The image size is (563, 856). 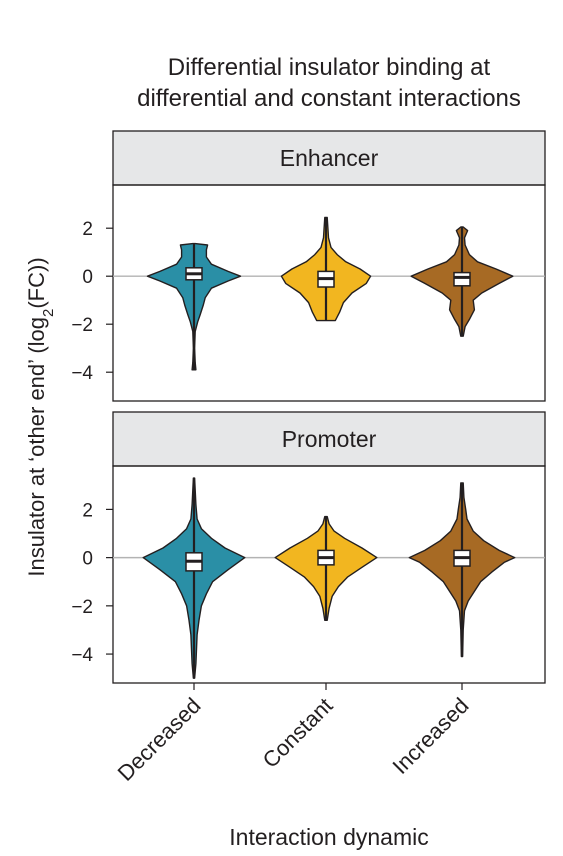 What do you see at coordinates (462, 279) in the screenshot?
I see `iqr-box` at bounding box center [462, 279].